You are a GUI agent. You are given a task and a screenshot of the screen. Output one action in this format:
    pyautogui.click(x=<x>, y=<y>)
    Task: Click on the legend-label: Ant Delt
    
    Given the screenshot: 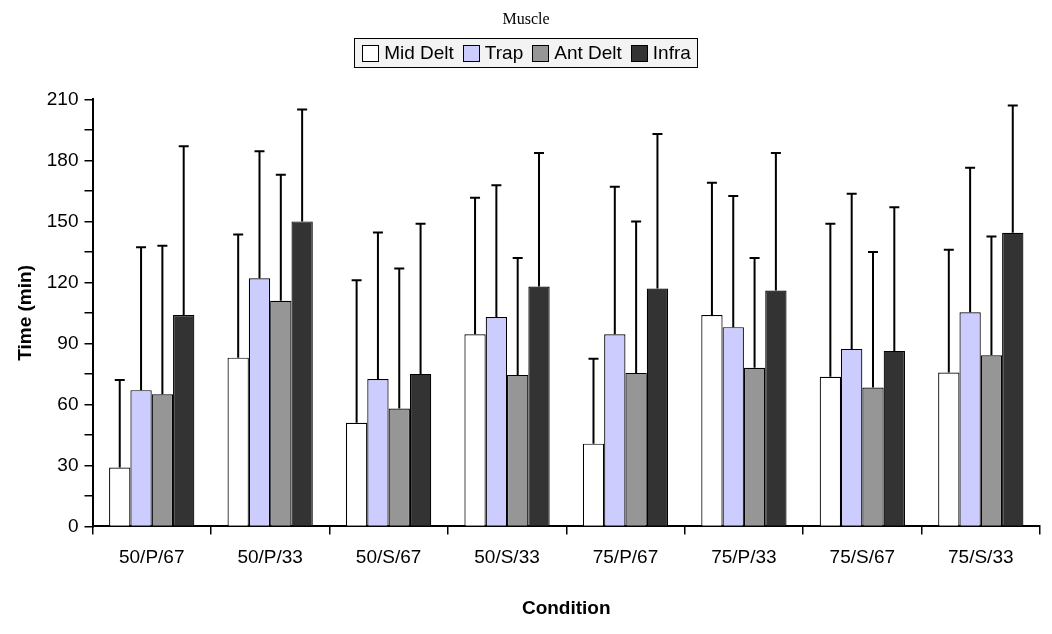 What is the action you would take?
    pyautogui.click(x=588, y=53)
    